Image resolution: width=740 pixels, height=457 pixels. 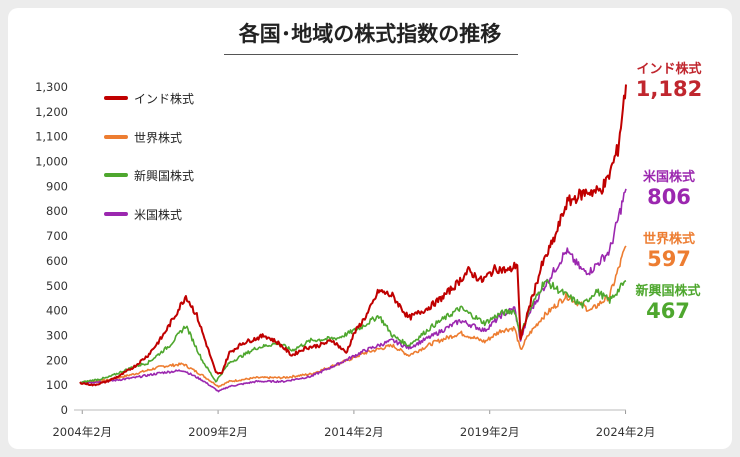 I want to click on y-tick-label: 400, so click(x=57, y=311).